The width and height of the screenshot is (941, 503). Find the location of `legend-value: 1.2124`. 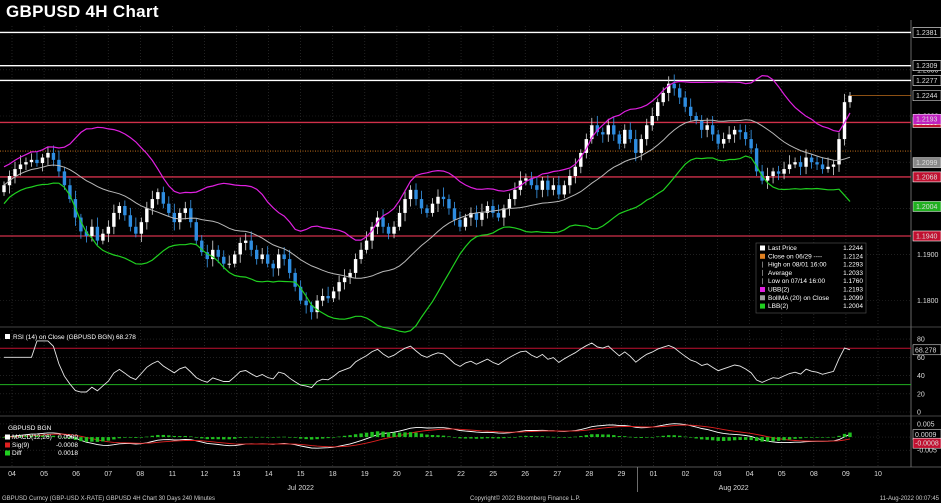

legend-value: 1.2124 is located at coordinates (853, 256).